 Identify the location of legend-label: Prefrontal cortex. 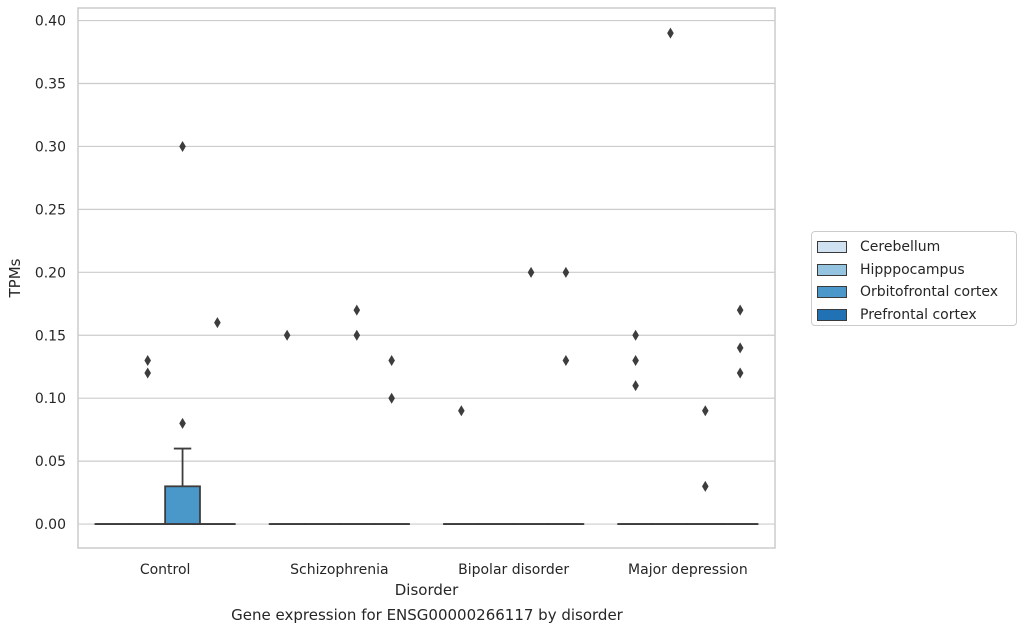
(918, 314).